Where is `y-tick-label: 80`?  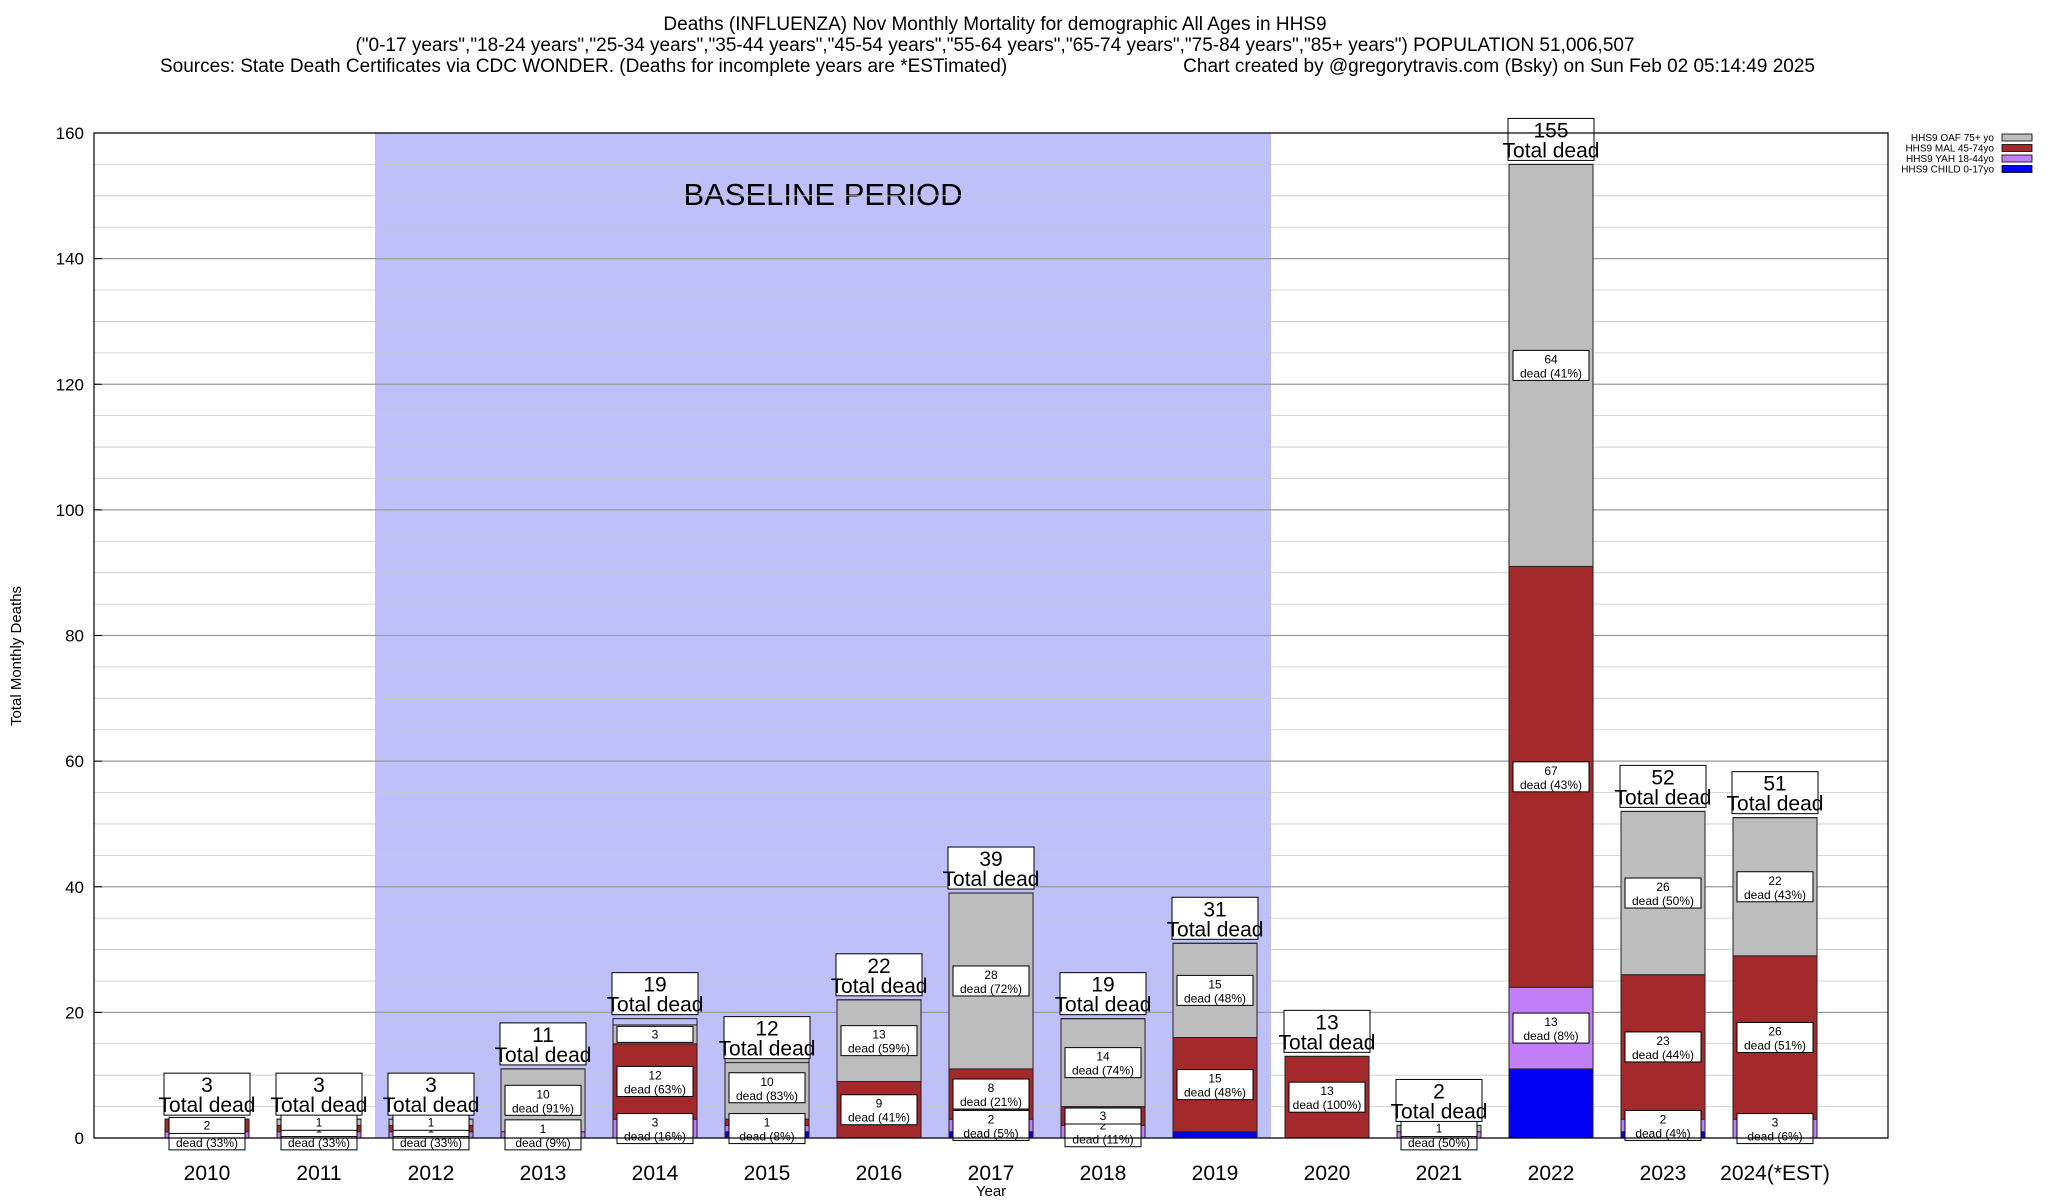
y-tick-label: 80 is located at coordinates (74, 636).